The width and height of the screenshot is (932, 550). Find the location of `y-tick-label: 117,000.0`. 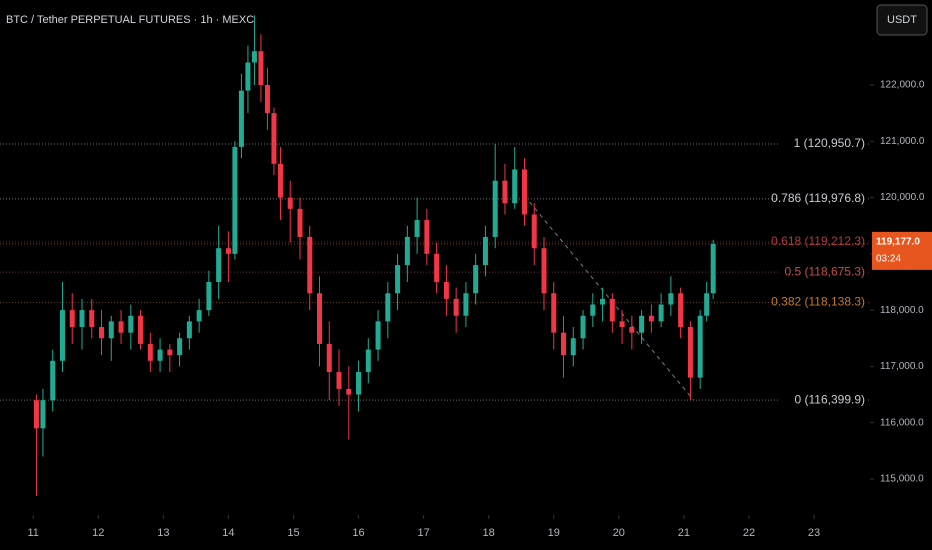

y-tick-label: 117,000.0 is located at coordinates (902, 366).